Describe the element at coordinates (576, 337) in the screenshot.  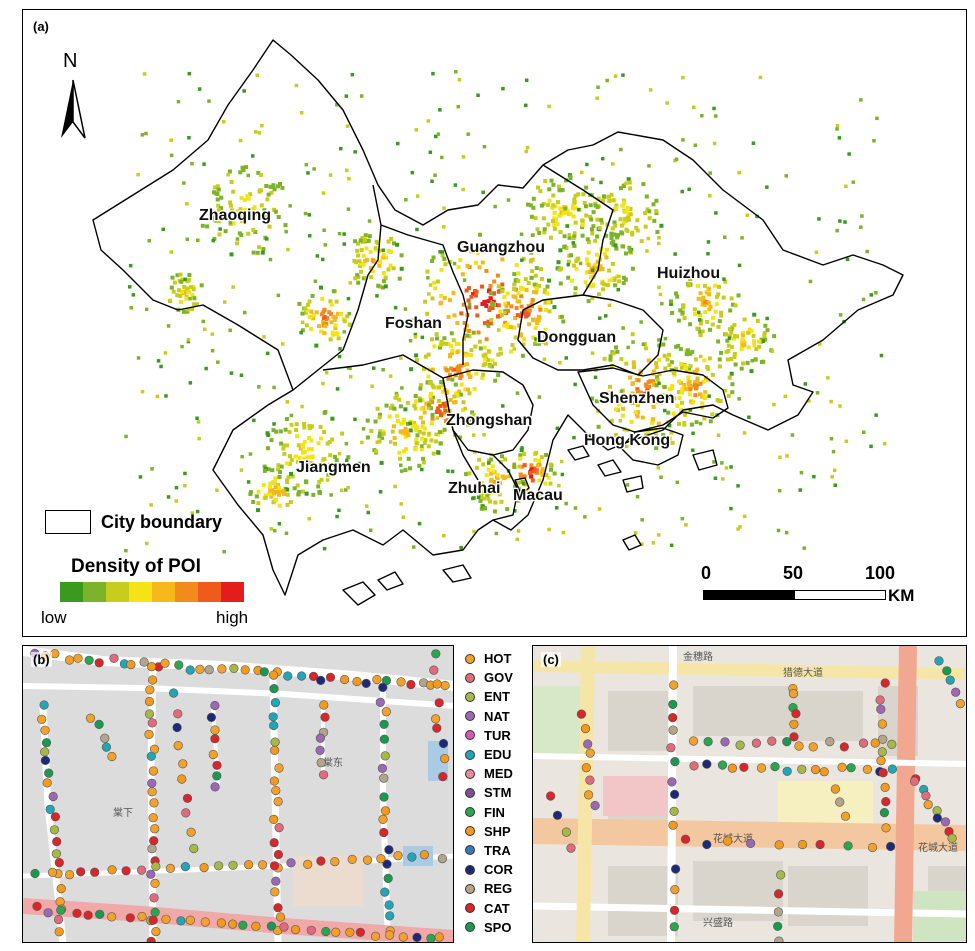
I see `city-label-dongguan: Dongguan` at that location.